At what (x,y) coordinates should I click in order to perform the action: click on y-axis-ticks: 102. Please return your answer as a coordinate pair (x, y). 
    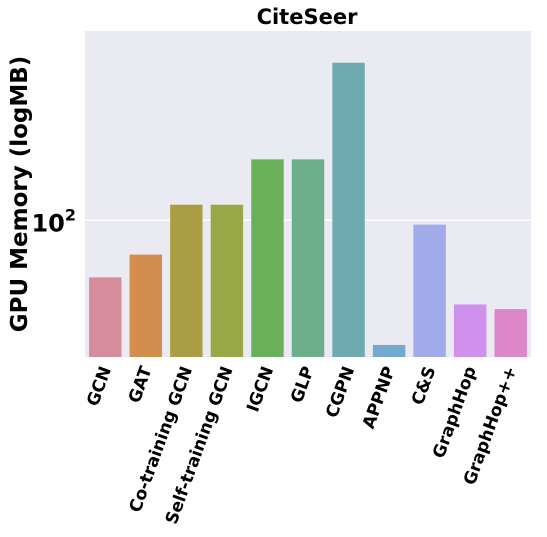
    Looking at the image, I should click on (53, 221).